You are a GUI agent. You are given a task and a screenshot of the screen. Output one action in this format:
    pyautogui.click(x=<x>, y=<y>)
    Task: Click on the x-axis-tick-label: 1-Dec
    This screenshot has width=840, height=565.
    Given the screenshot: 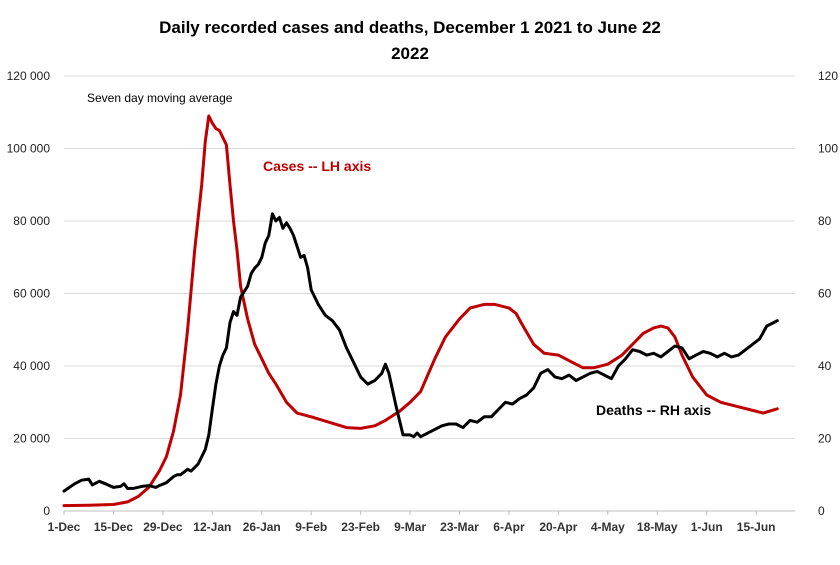 What is the action you would take?
    pyautogui.click(x=64, y=527)
    